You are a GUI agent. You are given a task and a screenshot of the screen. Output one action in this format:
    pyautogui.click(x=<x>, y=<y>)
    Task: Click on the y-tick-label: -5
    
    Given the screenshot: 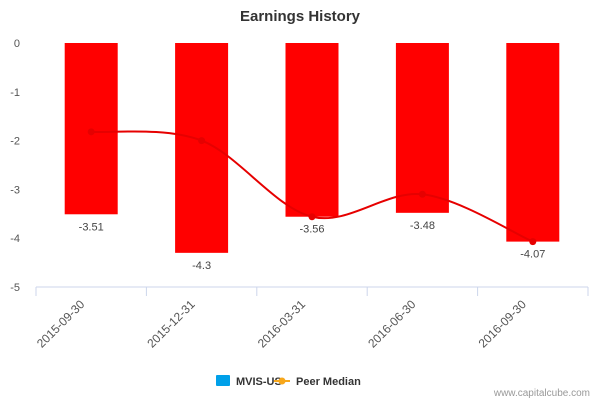 What is the action you would take?
    pyautogui.click(x=15, y=288)
    